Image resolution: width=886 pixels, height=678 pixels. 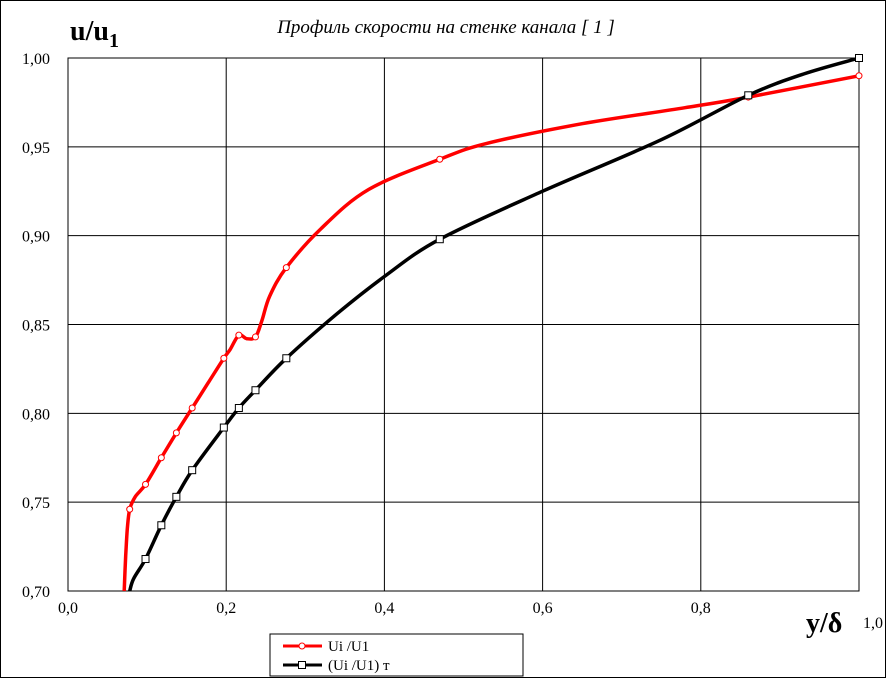 I want to click on legend: Ui /U1 (Ui /U1) т, so click(x=396, y=655).